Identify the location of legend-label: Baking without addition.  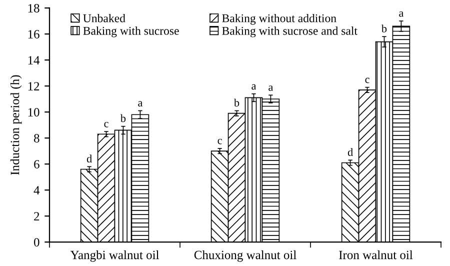
(279, 19).